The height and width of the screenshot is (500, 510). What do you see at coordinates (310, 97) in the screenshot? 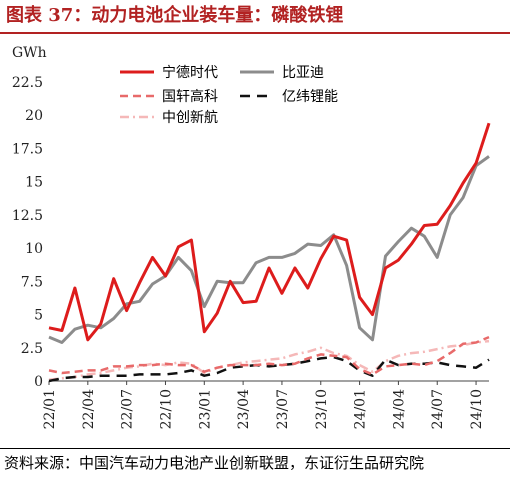
I see `legend-label: 亿纬锂能` at bounding box center [310, 97].